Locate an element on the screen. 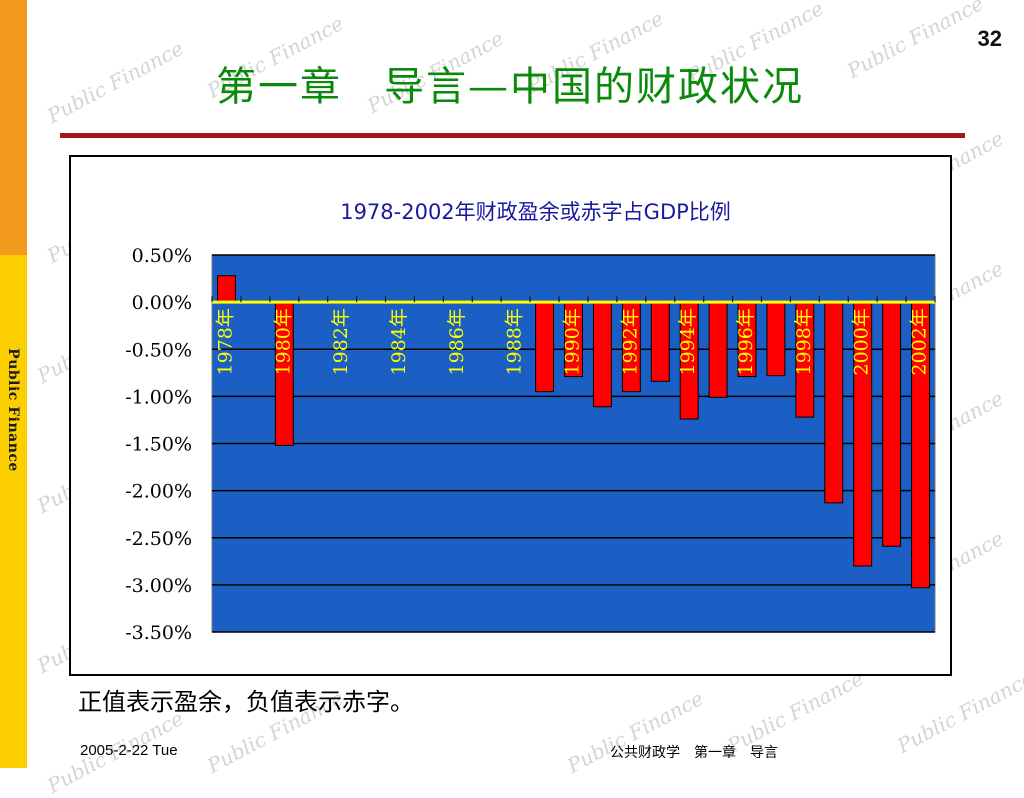 The width and height of the screenshot is (1024, 798). x-category-label: 1992年 is located at coordinates (630, 341).